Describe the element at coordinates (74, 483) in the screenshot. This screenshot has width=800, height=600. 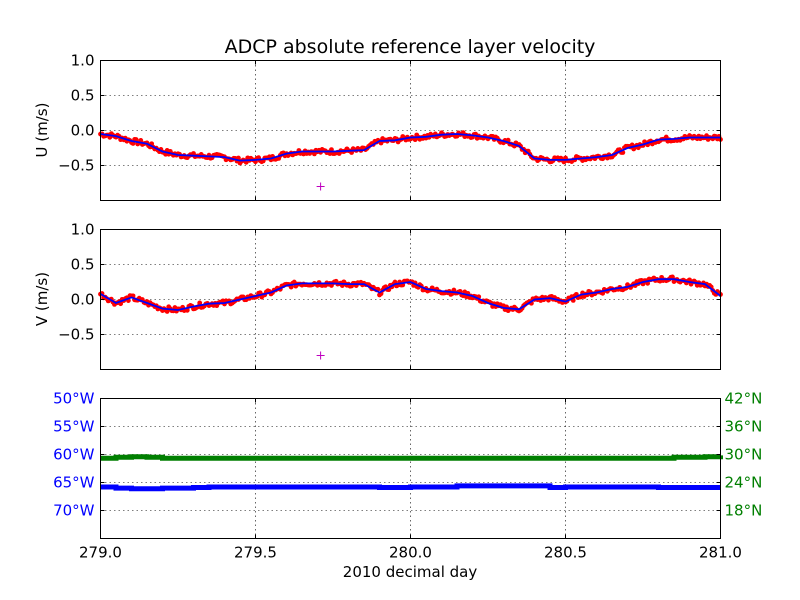
I see `longitude-tick-label: 65°W` at that location.